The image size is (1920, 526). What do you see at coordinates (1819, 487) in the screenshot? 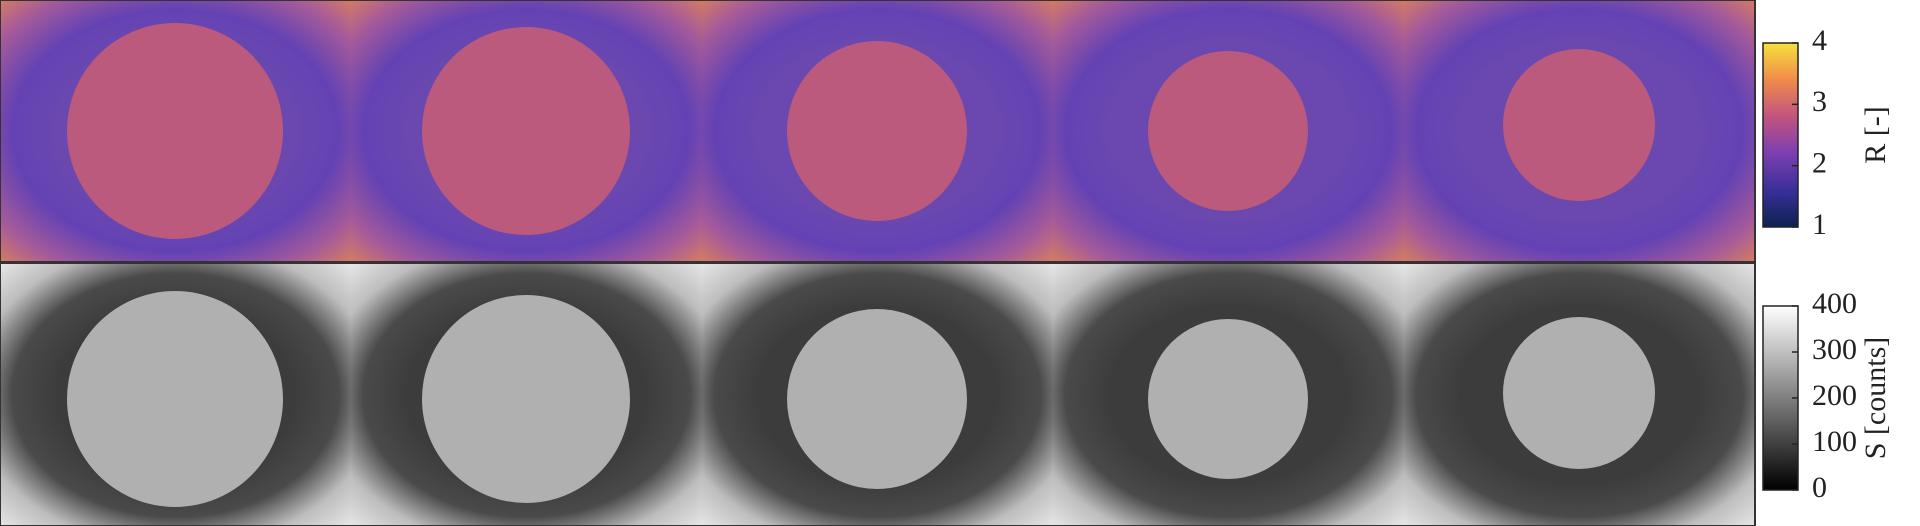
I see `tick-label: 0` at bounding box center [1819, 487].